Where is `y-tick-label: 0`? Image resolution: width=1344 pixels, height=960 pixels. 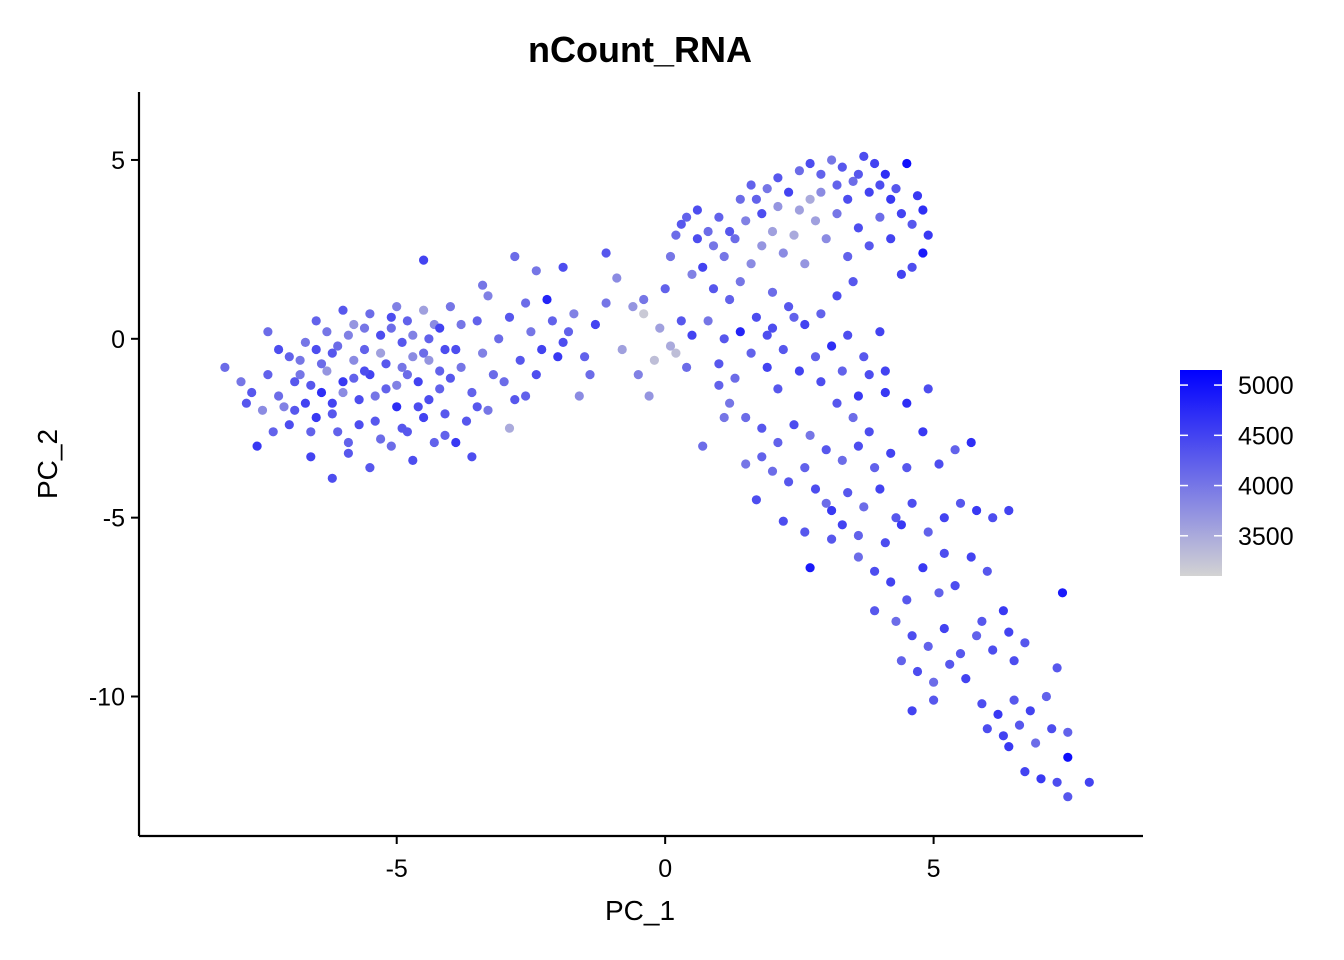
y-tick-label: 0 is located at coordinates (118, 340).